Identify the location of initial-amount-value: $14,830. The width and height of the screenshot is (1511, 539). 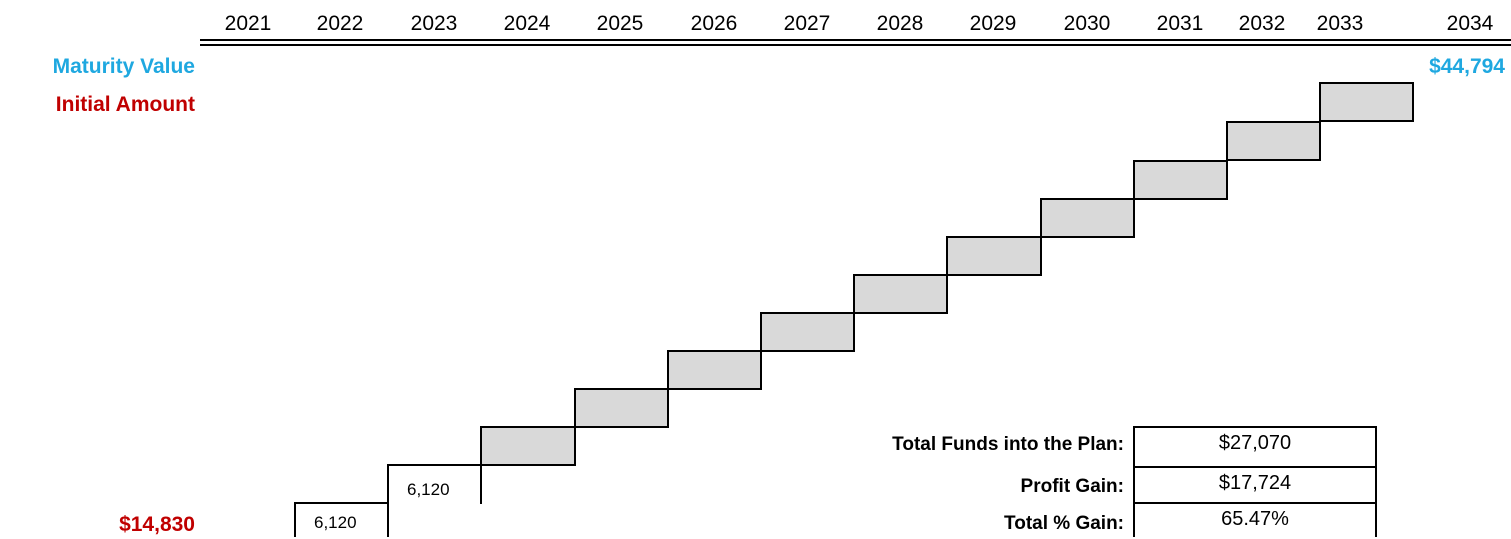
(157, 524).